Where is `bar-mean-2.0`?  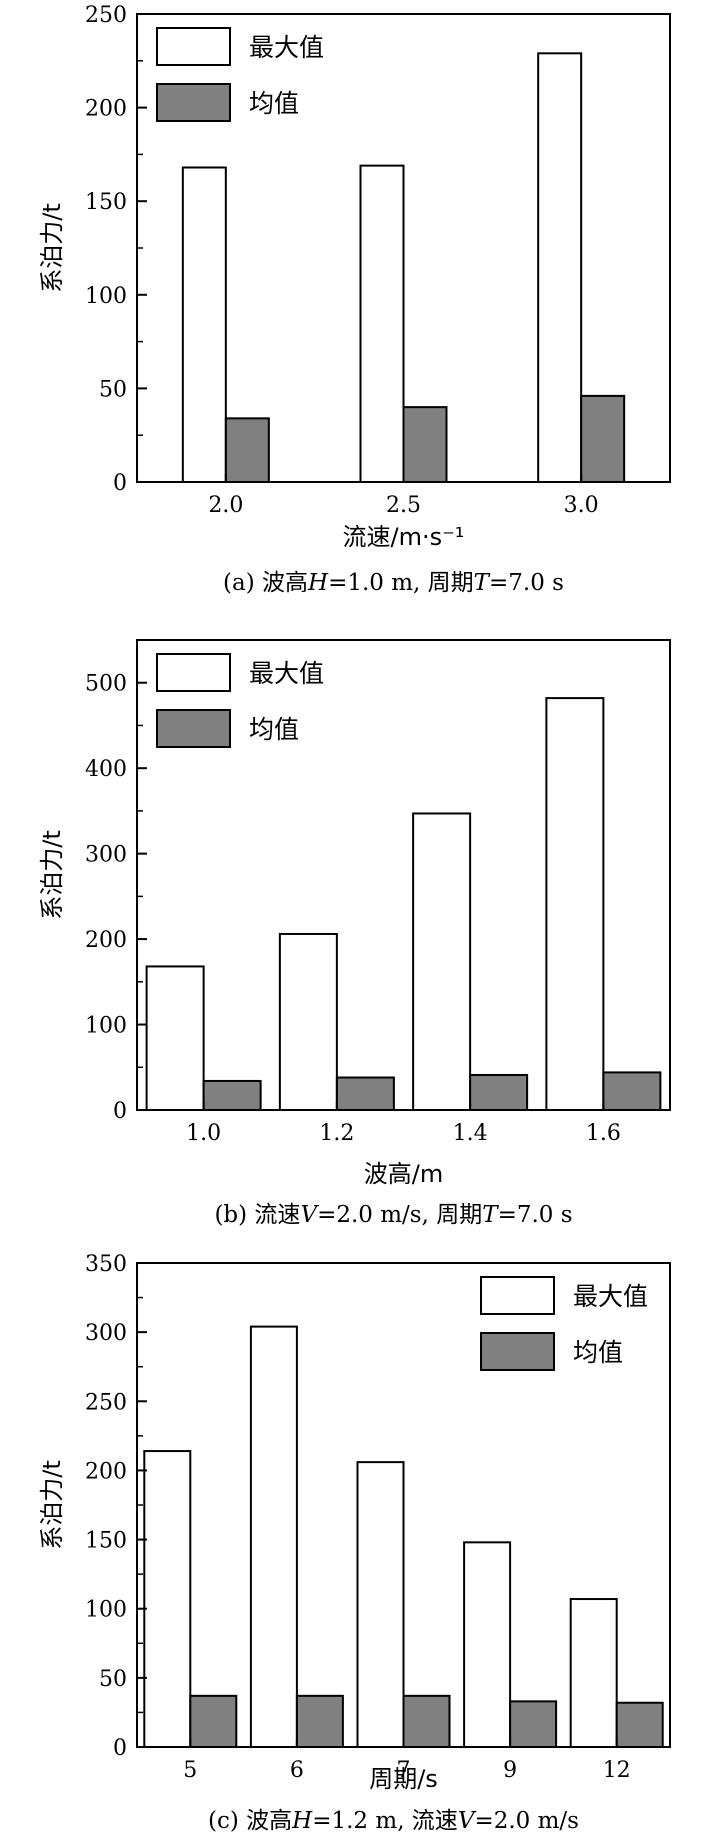
bar-mean-2.0 is located at coordinates (247, 450).